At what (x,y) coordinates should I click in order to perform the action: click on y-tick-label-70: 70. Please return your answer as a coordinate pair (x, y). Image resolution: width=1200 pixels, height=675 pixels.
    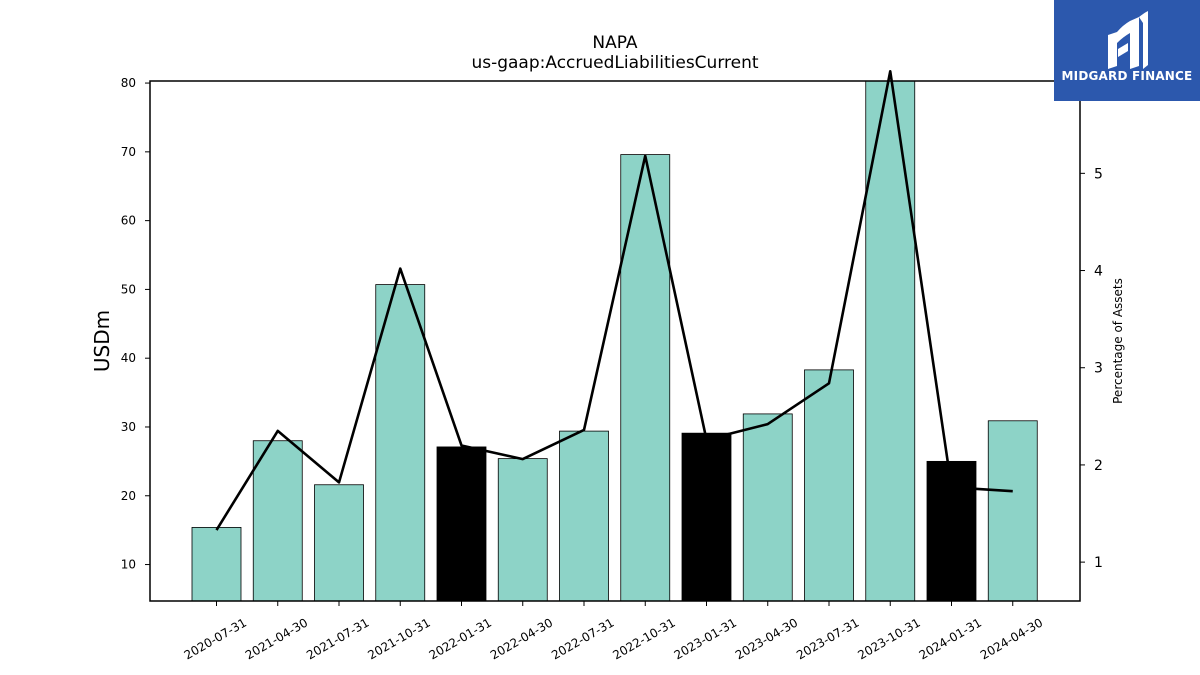
    Looking at the image, I should click on (128, 152).